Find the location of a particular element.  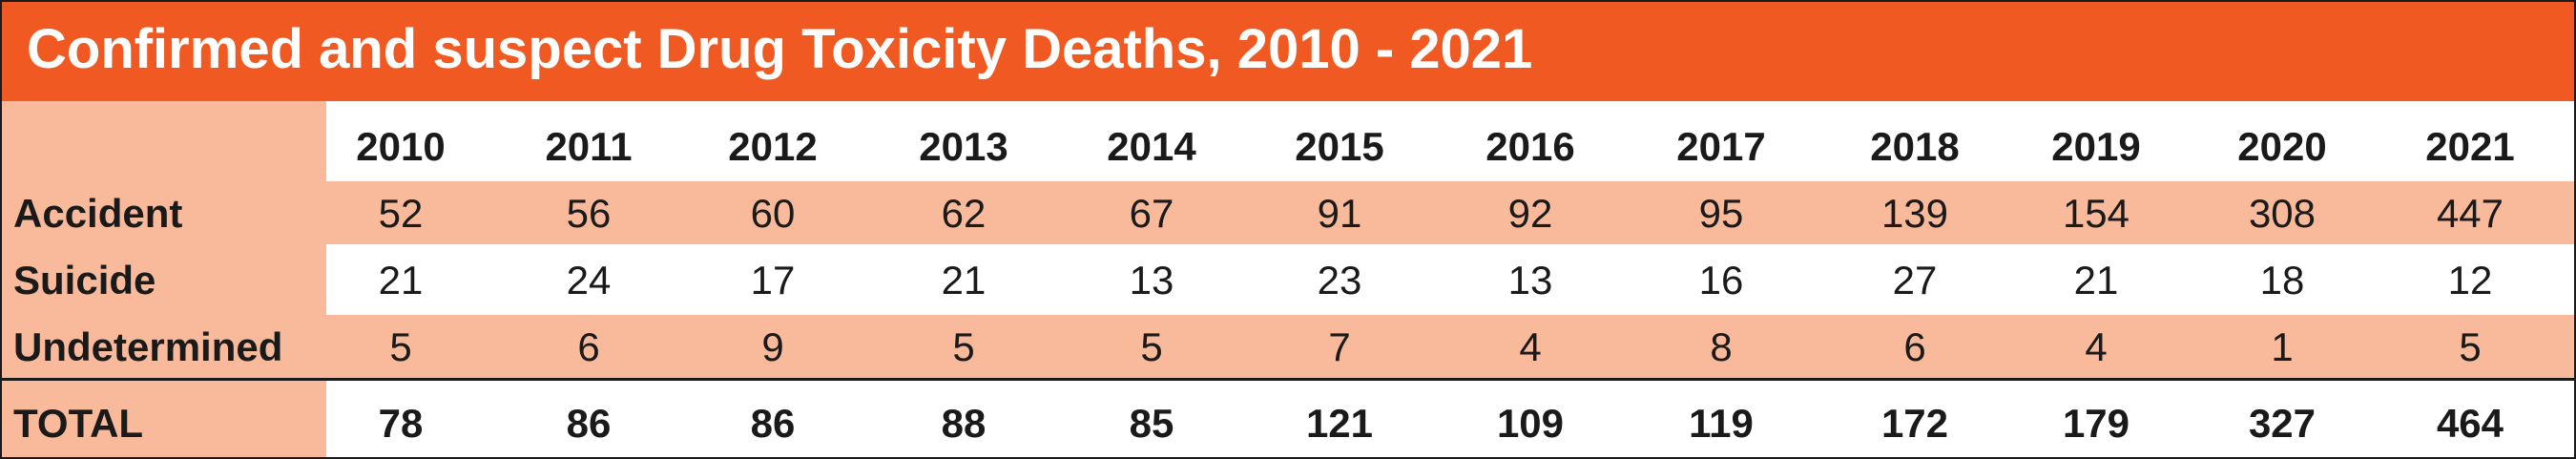

data-cell: 12 is located at coordinates (2470, 280).